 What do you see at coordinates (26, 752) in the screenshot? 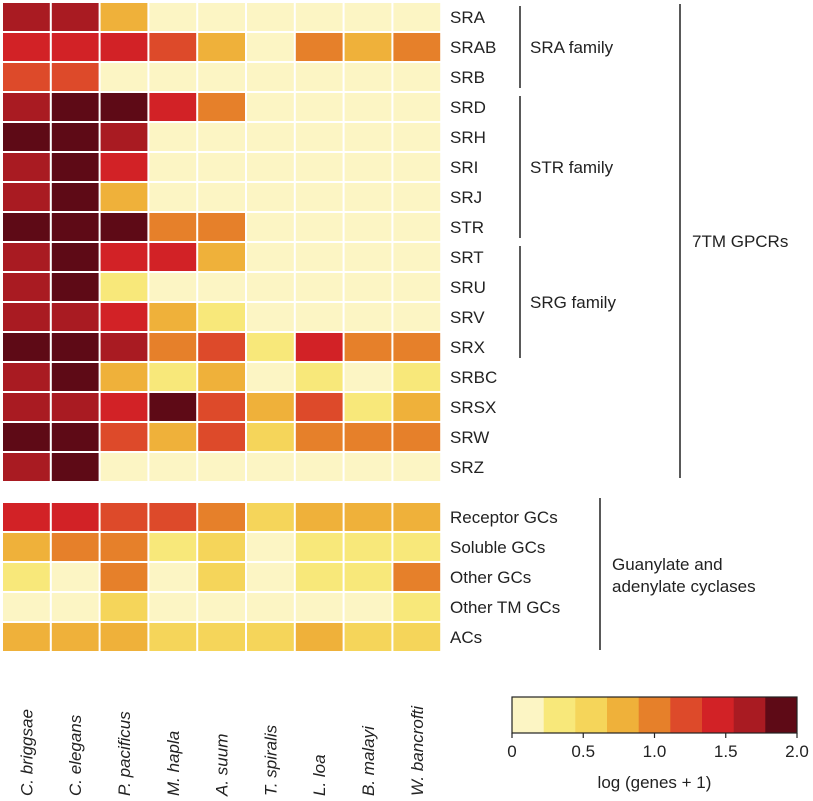
I see `species-label: C. briggsae` at bounding box center [26, 752].